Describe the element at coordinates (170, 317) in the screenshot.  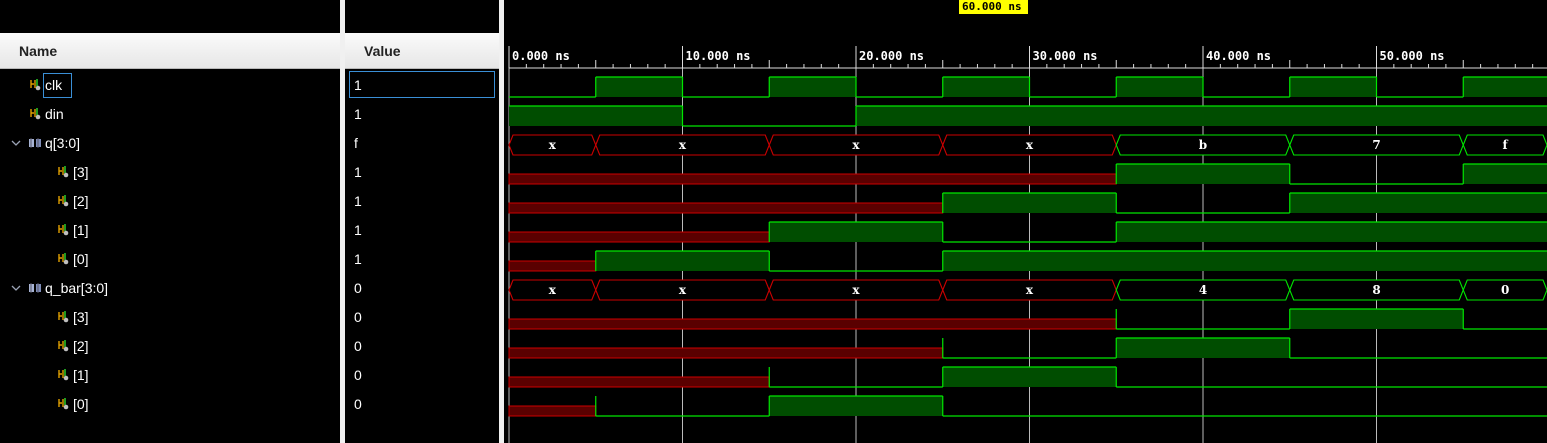
I see `signal-row-3-8: [3]` at that location.